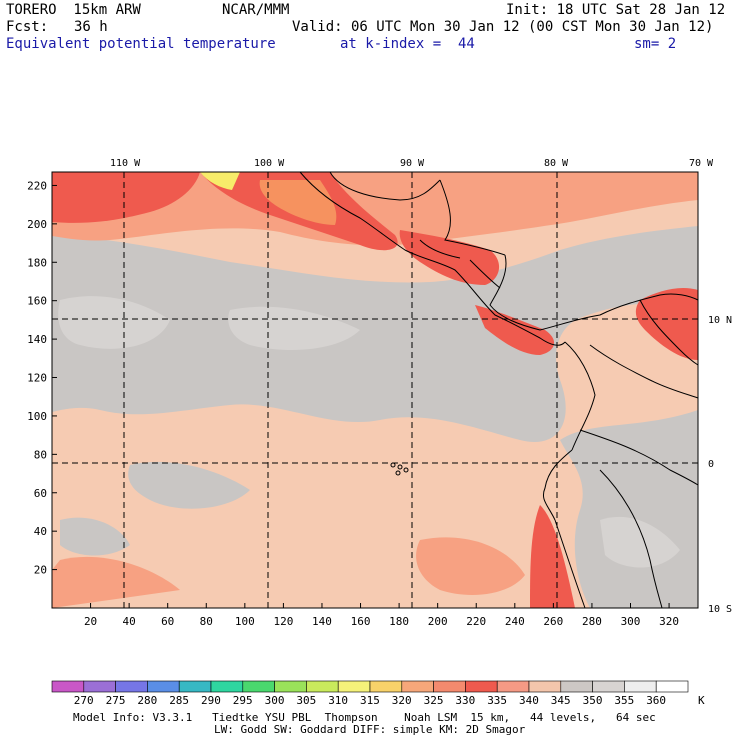 This screenshot has width=740, height=740. What do you see at coordinates (73, 10) in the screenshot?
I see `model-title: TORERO 15km ARW` at bounding box center [73, 10].